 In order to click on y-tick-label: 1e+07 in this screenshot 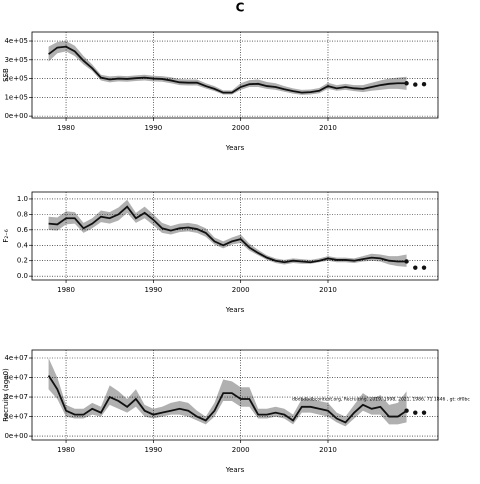, I will do `click(16, 417)`.